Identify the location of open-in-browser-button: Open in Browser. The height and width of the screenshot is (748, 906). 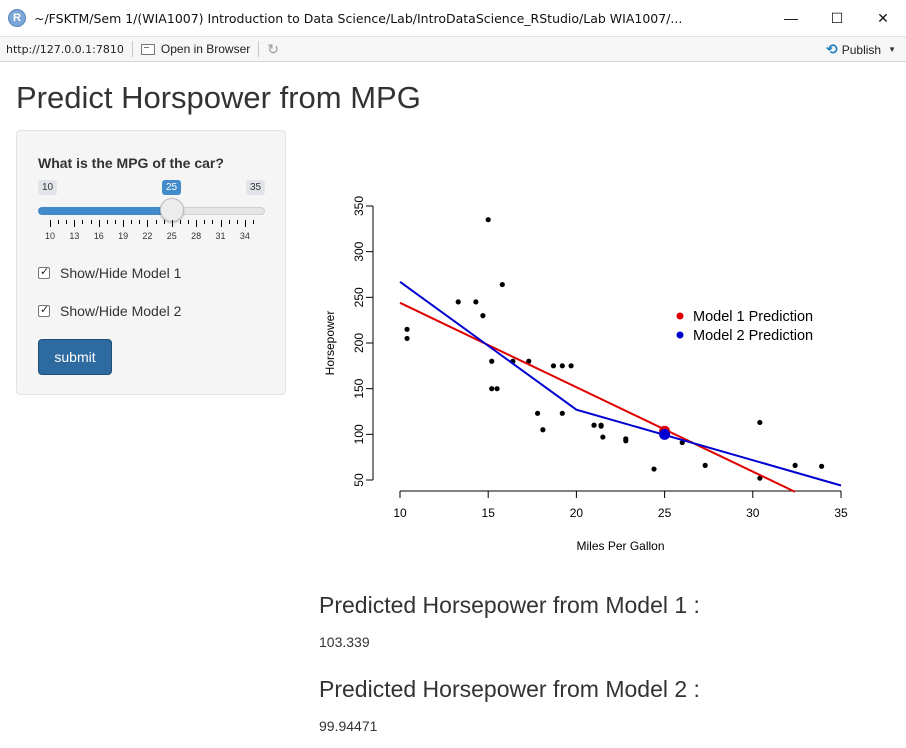
(195, 49).